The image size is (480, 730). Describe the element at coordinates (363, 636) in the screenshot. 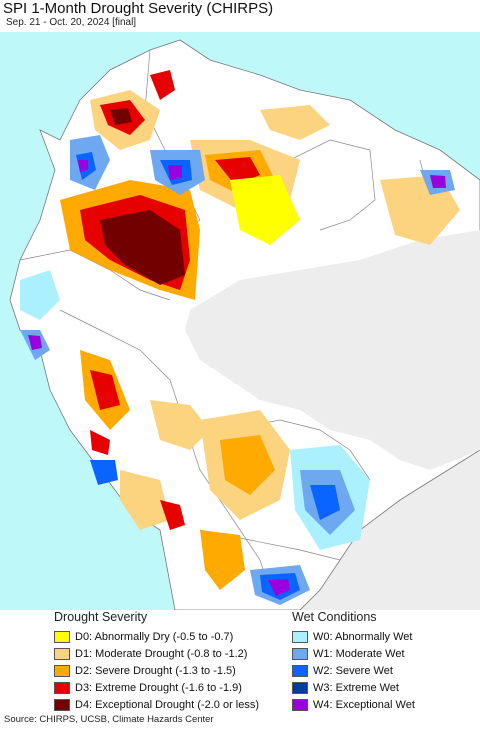

I see `wet-legend-label: W0: Abnormally Wet` at that location.